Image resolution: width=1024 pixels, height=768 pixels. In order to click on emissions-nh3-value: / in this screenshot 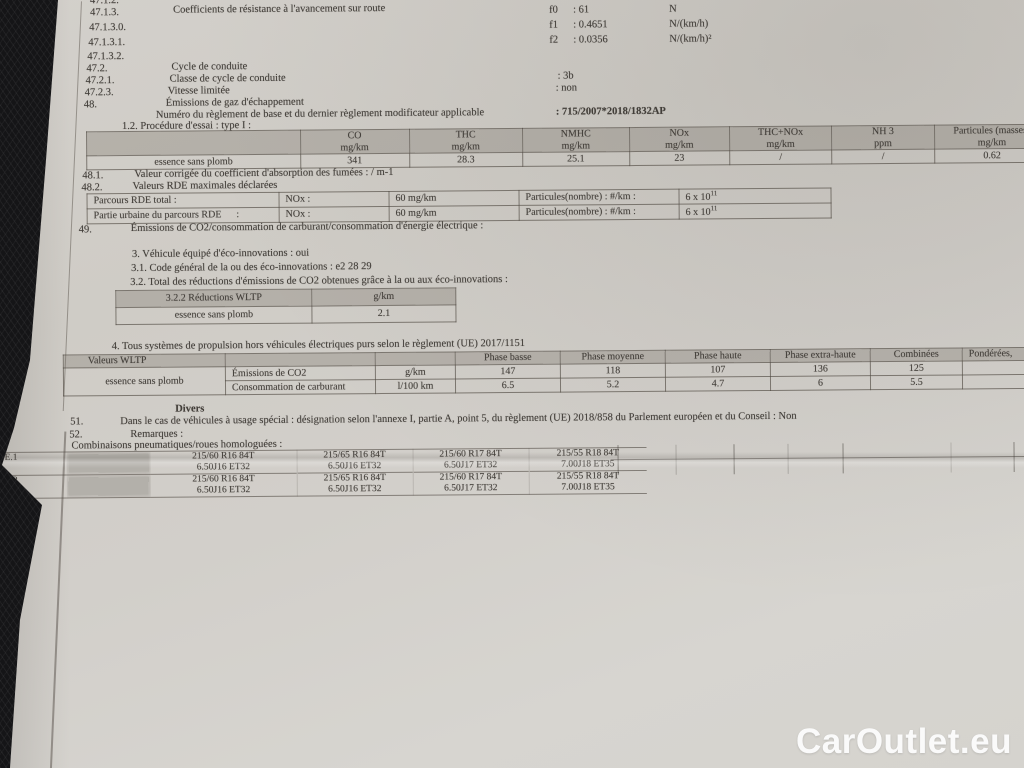, I will do `click(883, 156)`.